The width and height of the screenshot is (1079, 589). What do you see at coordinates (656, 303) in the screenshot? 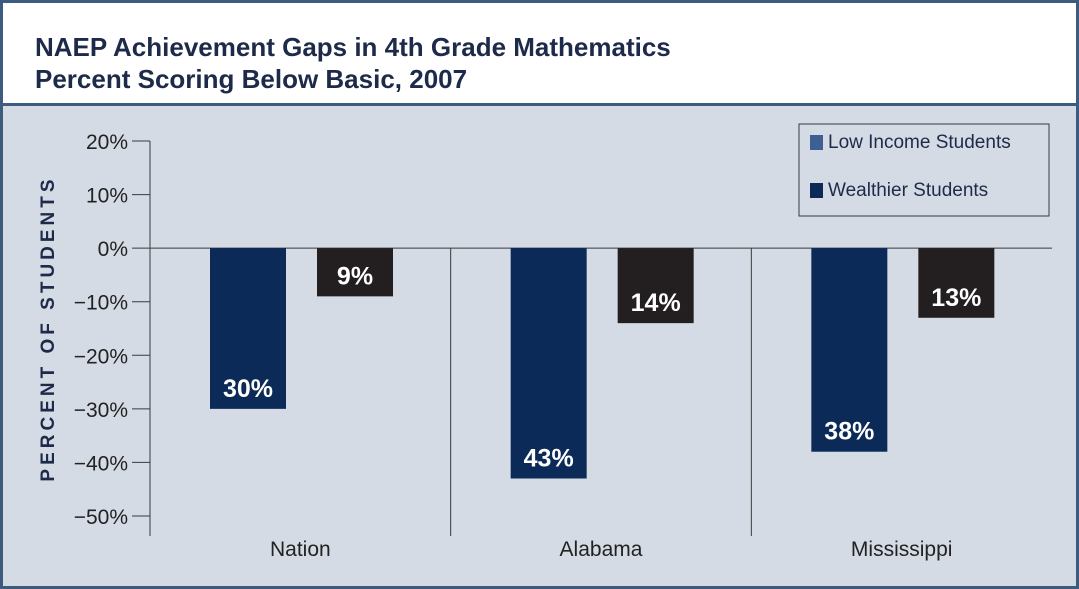
I see `bar-data-label: 14%` at bounding box center [656, 303].